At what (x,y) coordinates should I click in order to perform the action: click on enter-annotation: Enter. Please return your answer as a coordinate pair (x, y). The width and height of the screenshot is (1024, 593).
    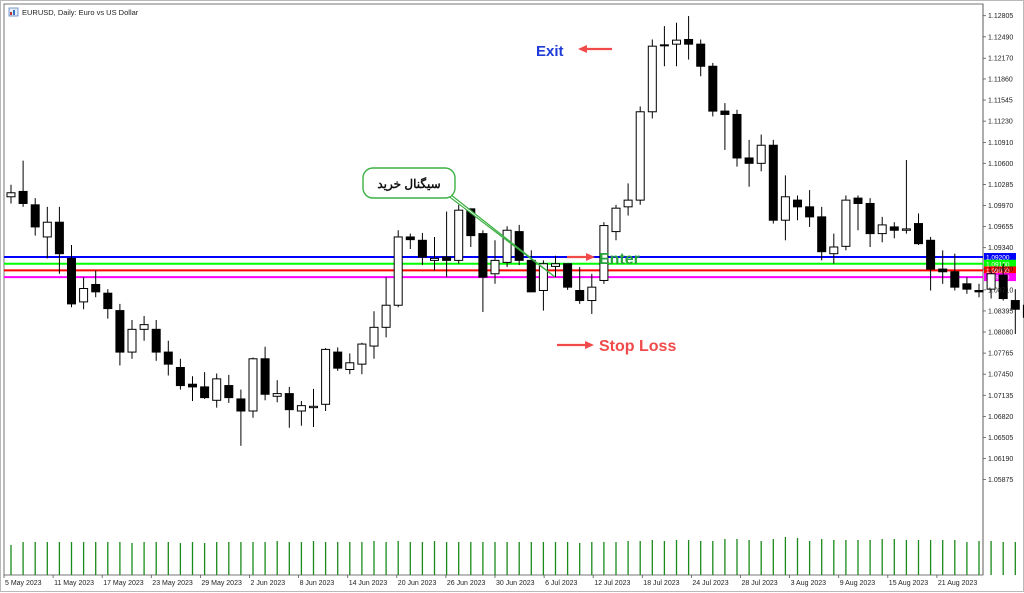
    Looking at the image, I should click on (603, 259).